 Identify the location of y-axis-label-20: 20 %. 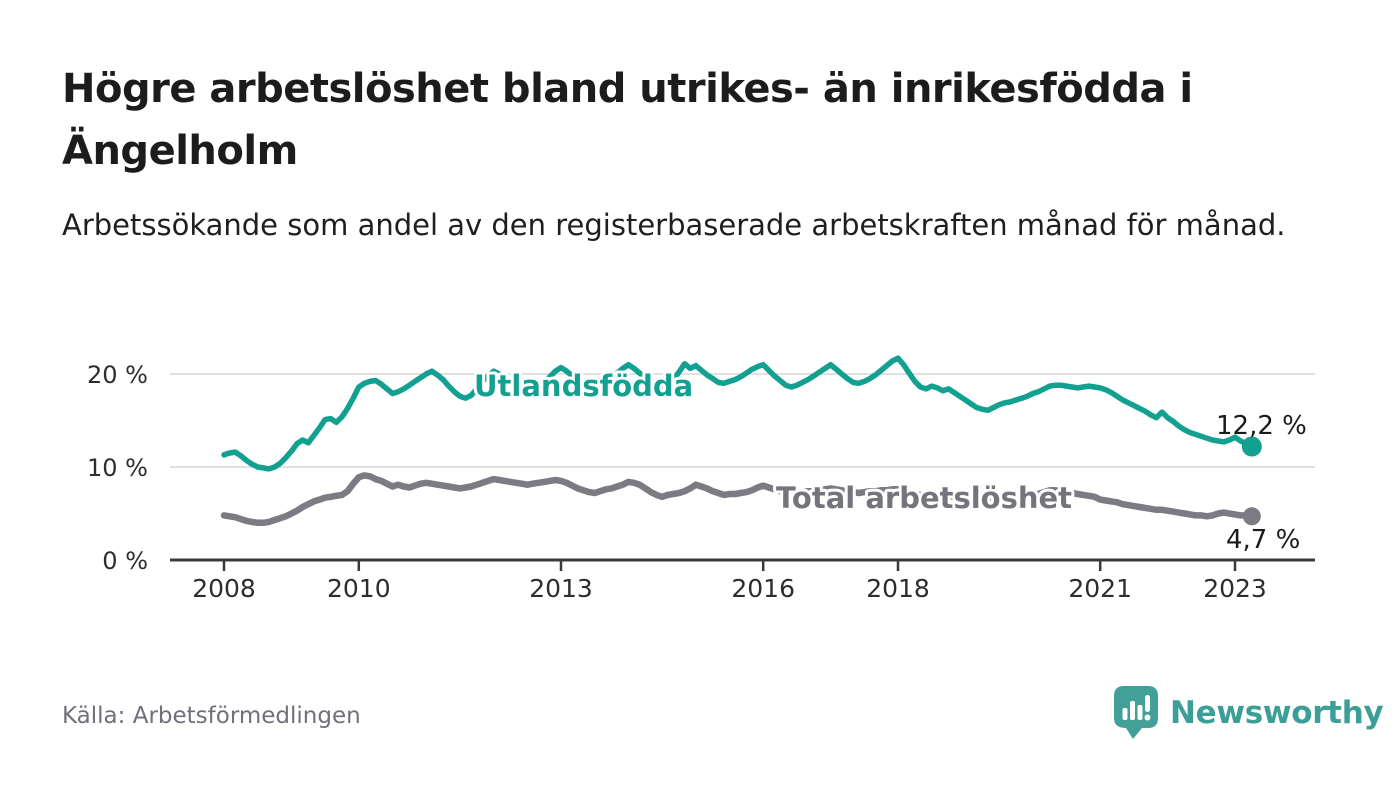
(117, 375).